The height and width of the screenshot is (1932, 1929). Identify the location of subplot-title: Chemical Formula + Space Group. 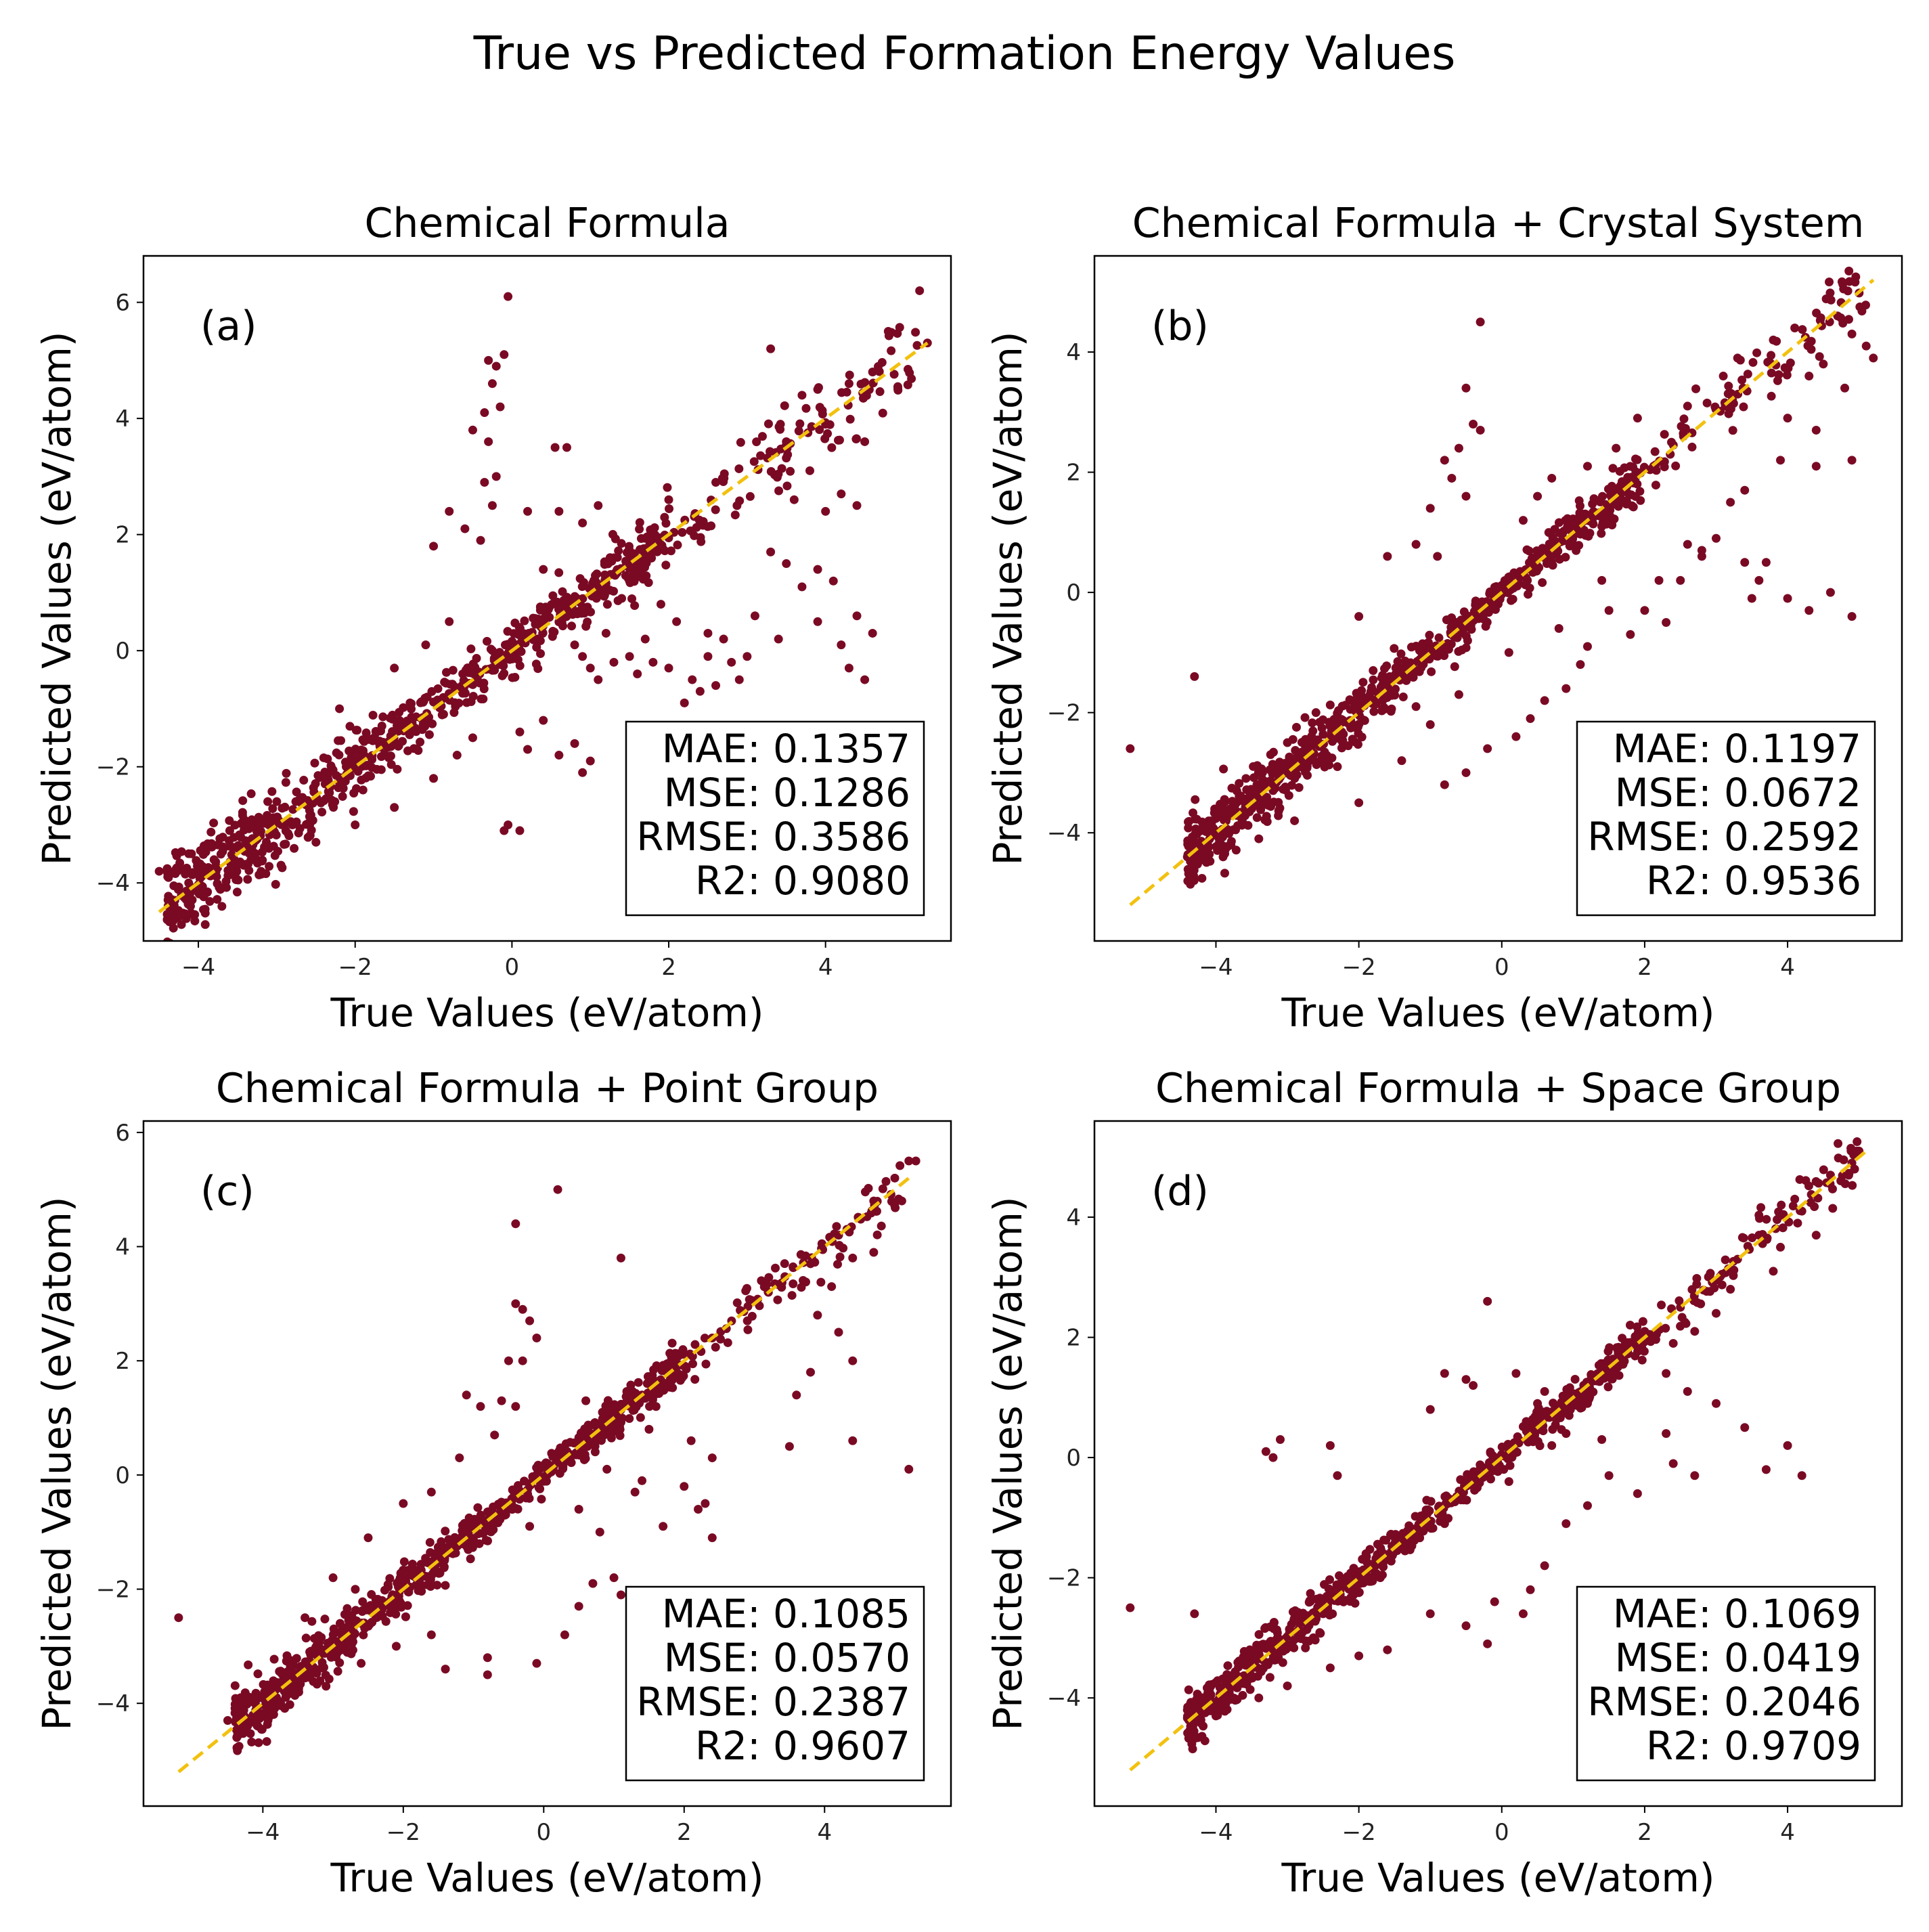
(1498, 1088).